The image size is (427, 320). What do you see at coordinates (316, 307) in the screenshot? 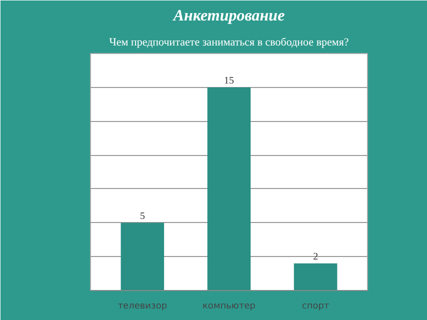
I see `x-tick-label: спорт` at bounding box center [316, 307].